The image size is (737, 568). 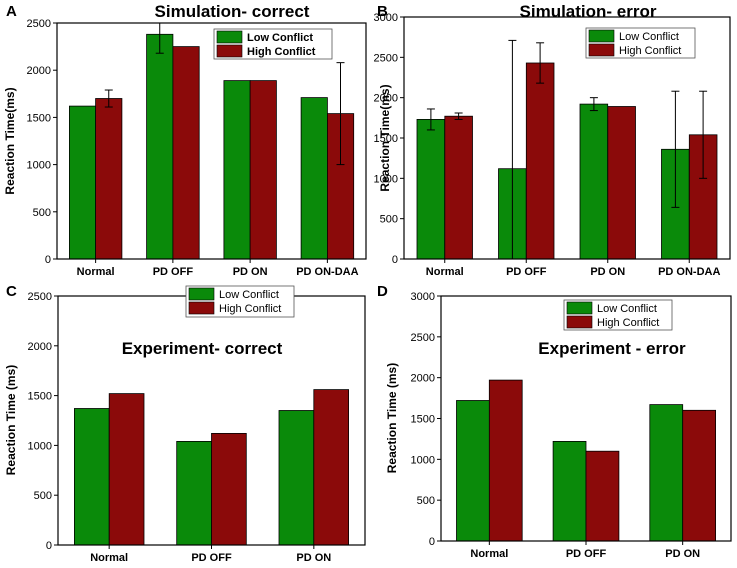 I want to click on bar-low-conflict-pd-on-daa, so click(x=314, y=178).